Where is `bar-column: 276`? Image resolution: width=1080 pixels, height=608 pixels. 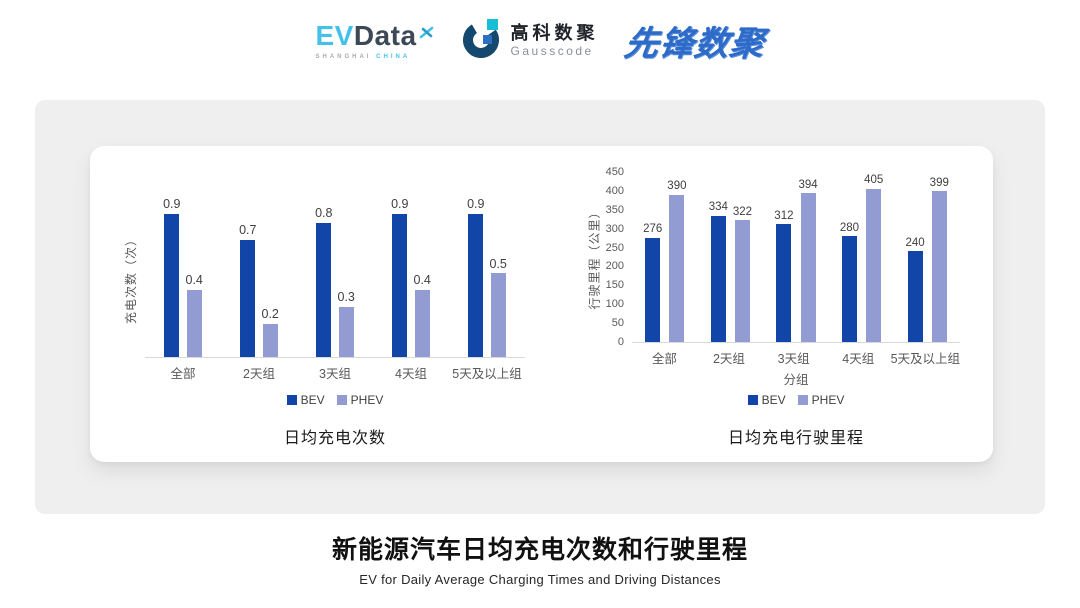
bar-column: 276 is located at coordinates (652, 257).